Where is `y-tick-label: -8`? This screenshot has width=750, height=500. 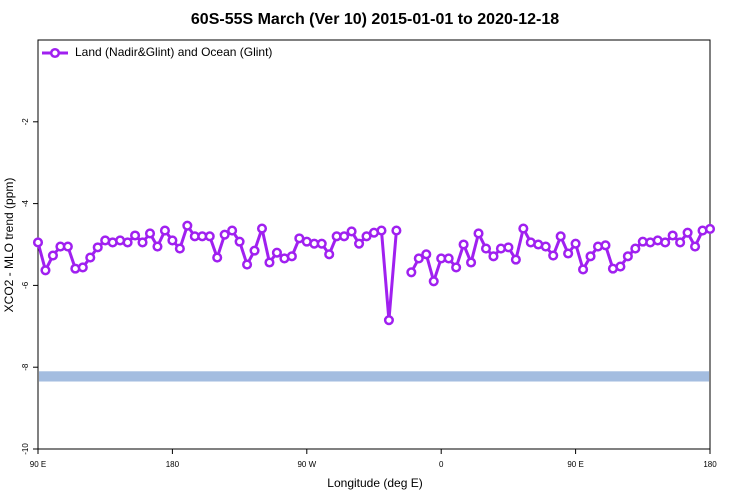
y-tick-label: -8 is located at coordinates (25, 367).